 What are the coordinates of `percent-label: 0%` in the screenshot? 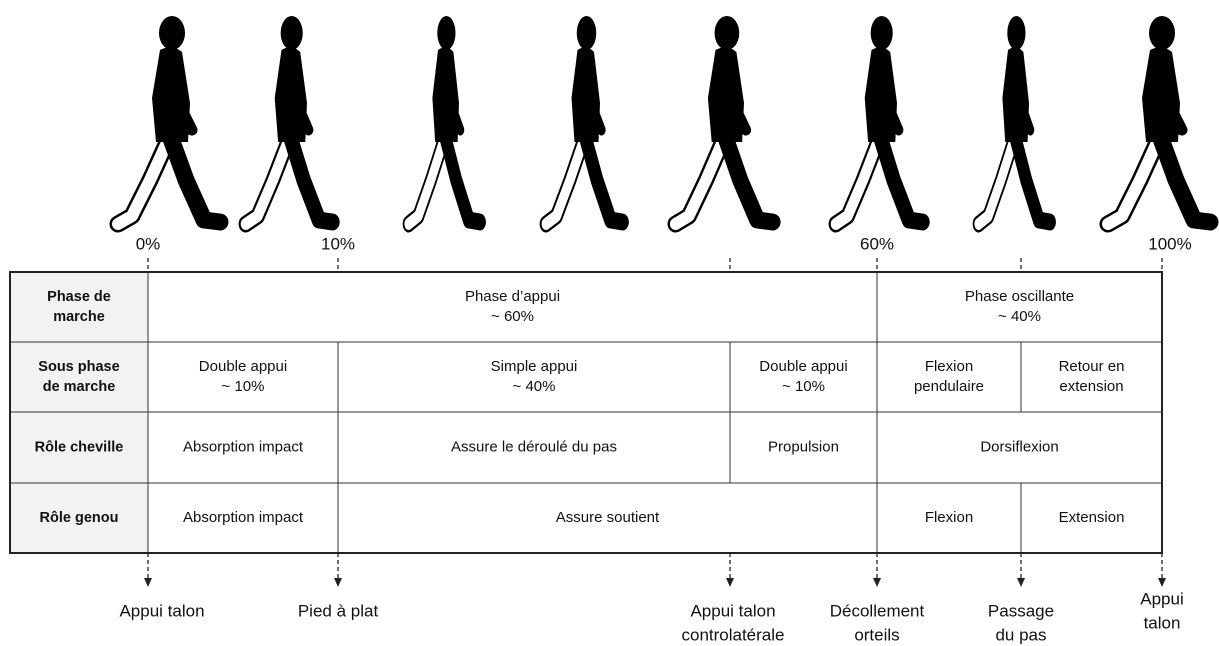 It's located at (148, 243).